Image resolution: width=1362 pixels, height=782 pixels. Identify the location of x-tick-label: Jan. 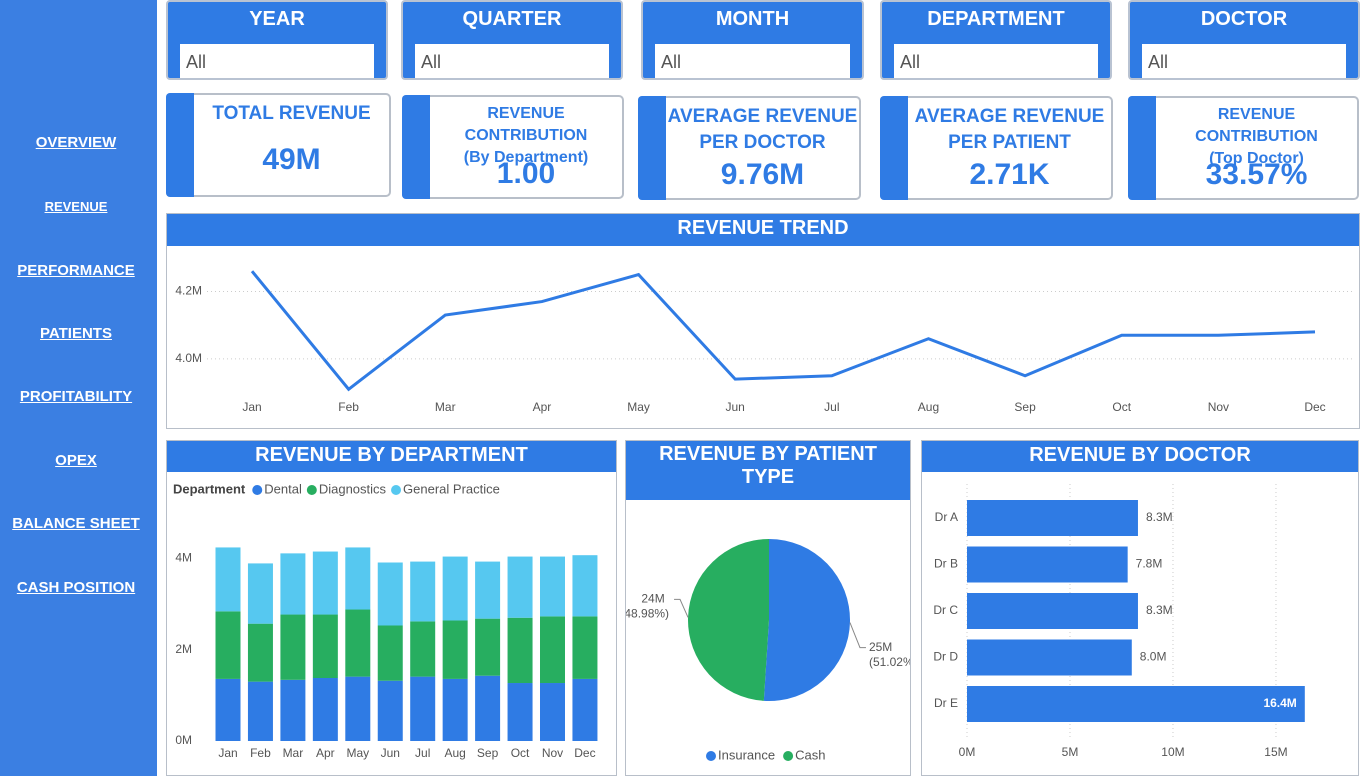
(251, 407).